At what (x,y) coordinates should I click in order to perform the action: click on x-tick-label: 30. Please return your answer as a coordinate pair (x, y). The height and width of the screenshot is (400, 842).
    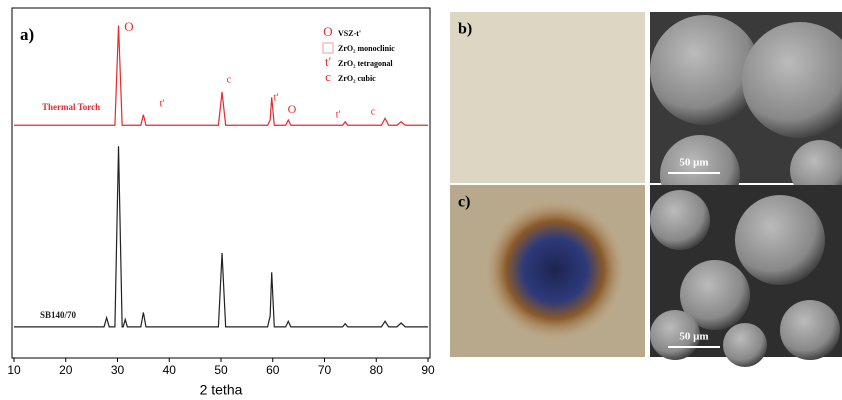
    Looking at the image, I should click on (118, 370).